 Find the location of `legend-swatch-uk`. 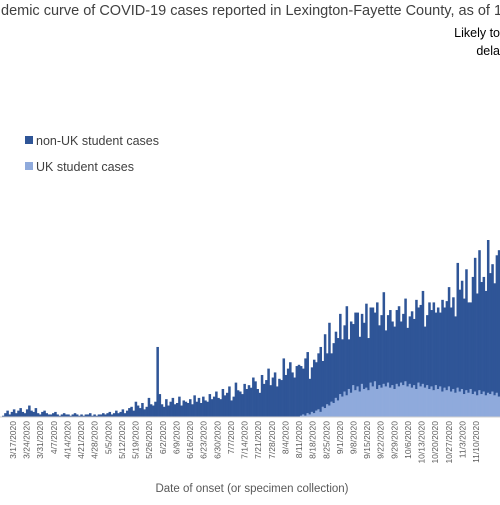

legend-swatch-uk is located at coordinates (29, 166).